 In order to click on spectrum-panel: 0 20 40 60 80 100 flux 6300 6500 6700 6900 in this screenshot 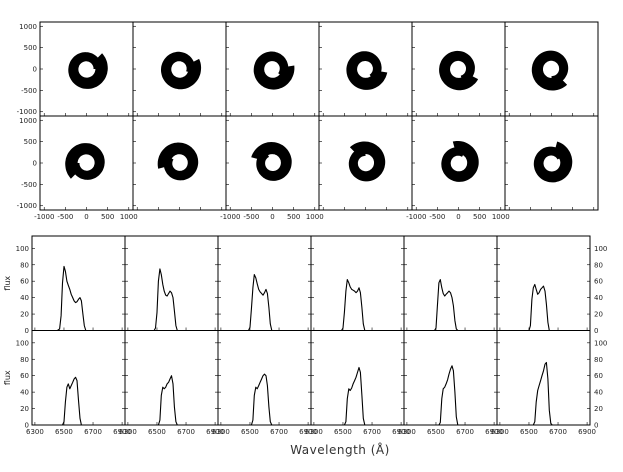, I will do `click(67, 383)`.